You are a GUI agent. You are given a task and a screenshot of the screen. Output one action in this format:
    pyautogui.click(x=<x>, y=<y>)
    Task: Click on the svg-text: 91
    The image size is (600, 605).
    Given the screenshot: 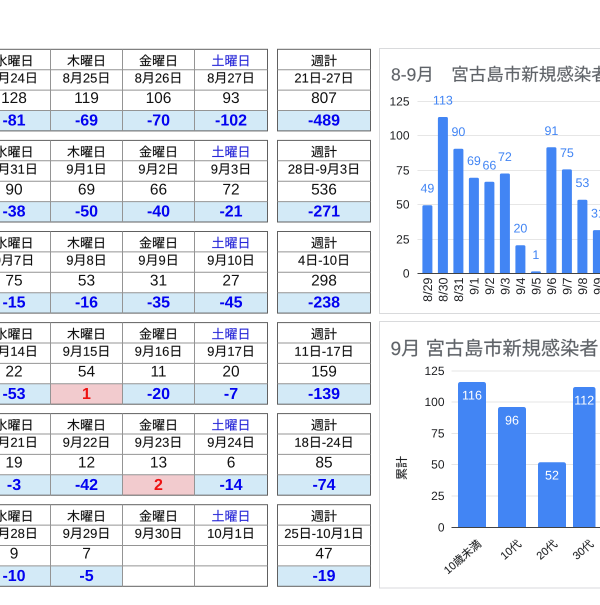 What is the action you would take?
    pyautogui.click(x=551, y=131)
    